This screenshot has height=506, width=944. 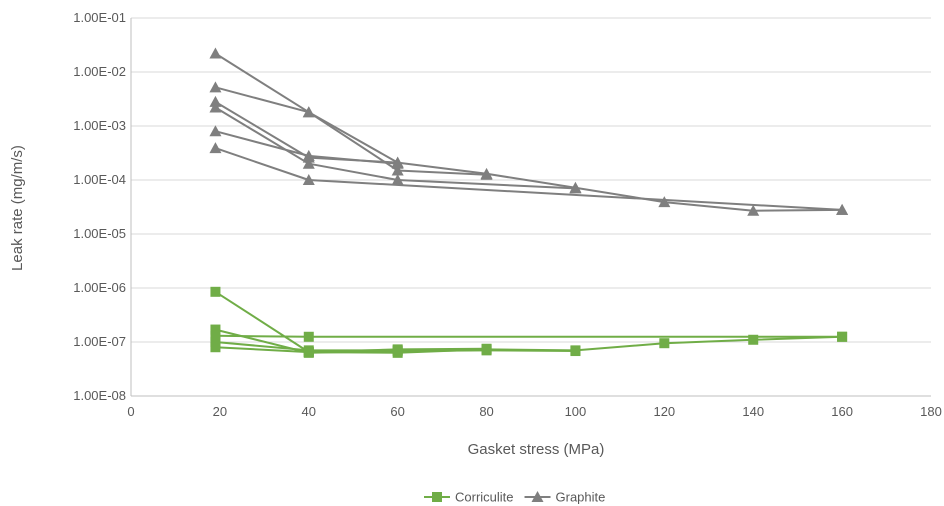 What do you see at coordinates (753, 411) in the screenshot?
I see `x-tick-label: 140` at bounding box center [753, 411].